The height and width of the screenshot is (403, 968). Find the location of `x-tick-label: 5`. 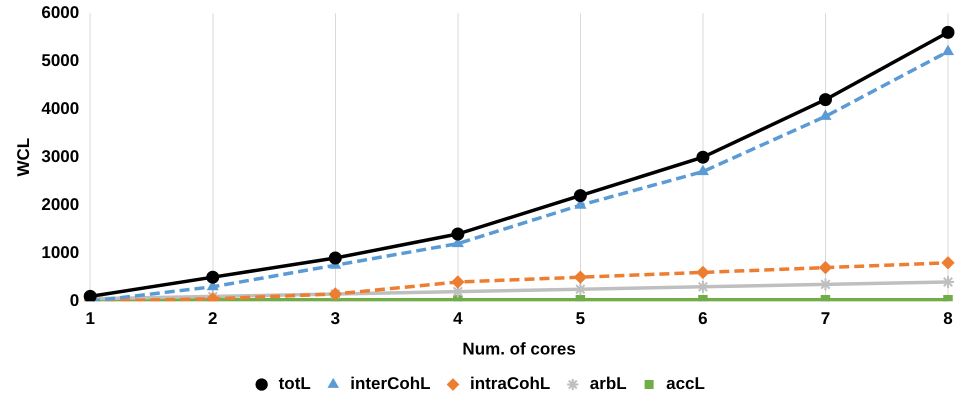

x-tick-label: 5 is located at coordinates (581, 318).